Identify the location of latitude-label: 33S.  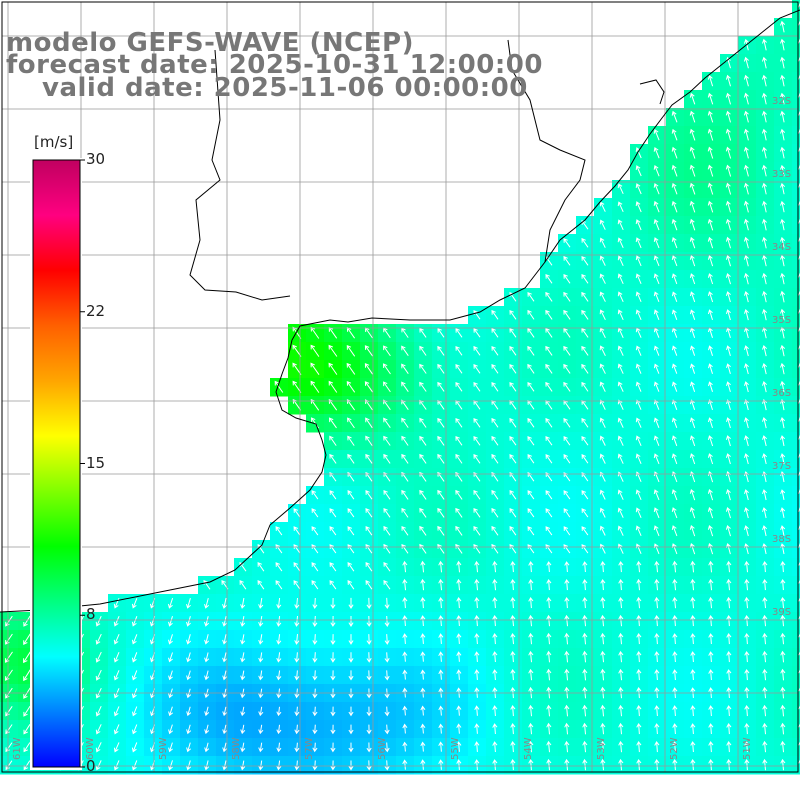
(781, 174).